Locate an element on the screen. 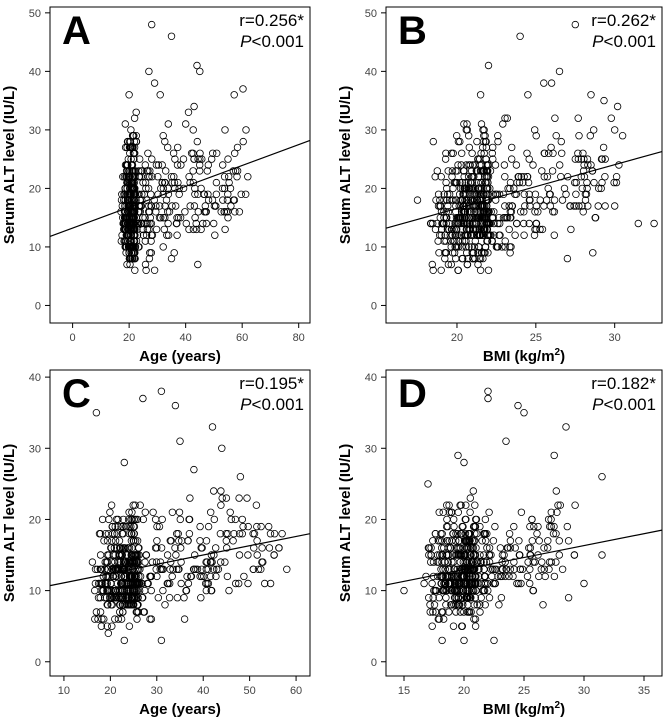  y-tick-label: 40 is located at coordinates (35, 378).